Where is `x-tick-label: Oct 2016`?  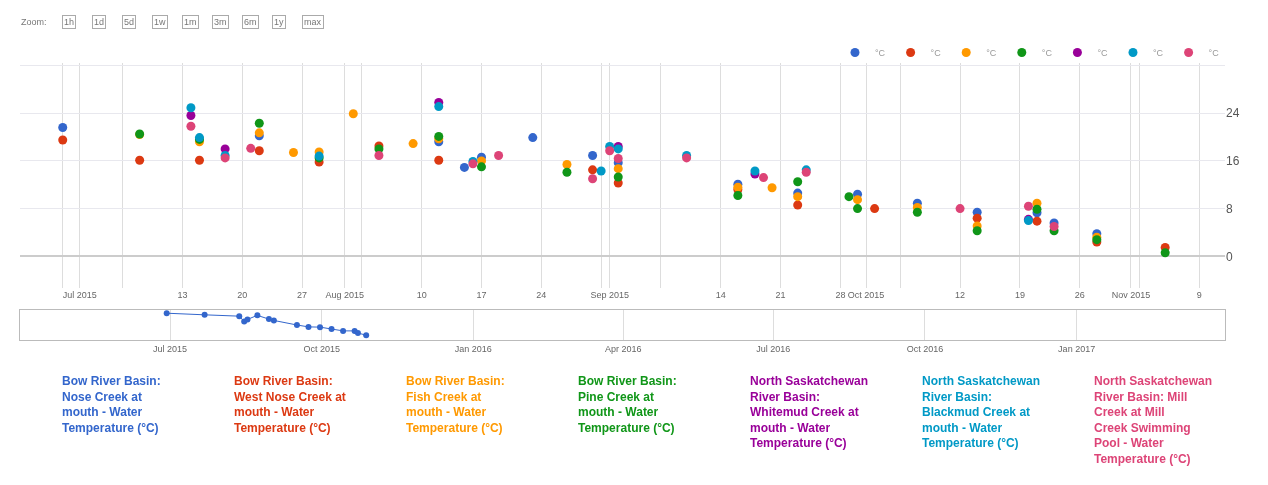 x-tick-label: Oct 2016 is located at coordinates (925, 348).